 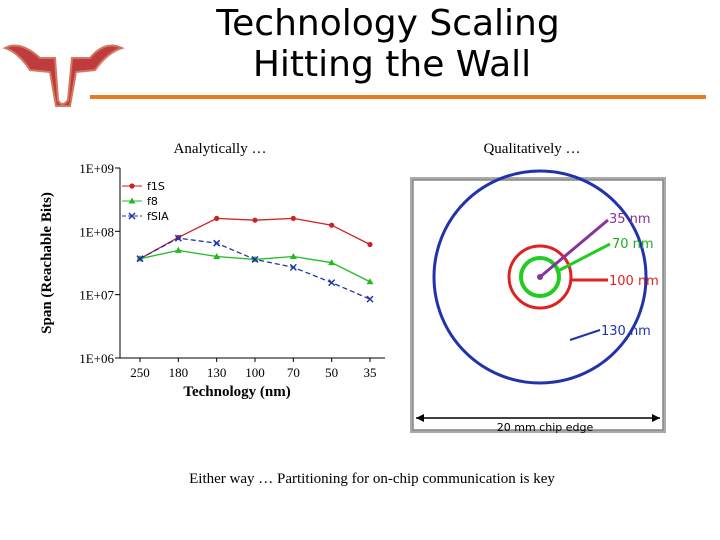 I want to click on legend-label: fSIA, so click(x=158, y=216).